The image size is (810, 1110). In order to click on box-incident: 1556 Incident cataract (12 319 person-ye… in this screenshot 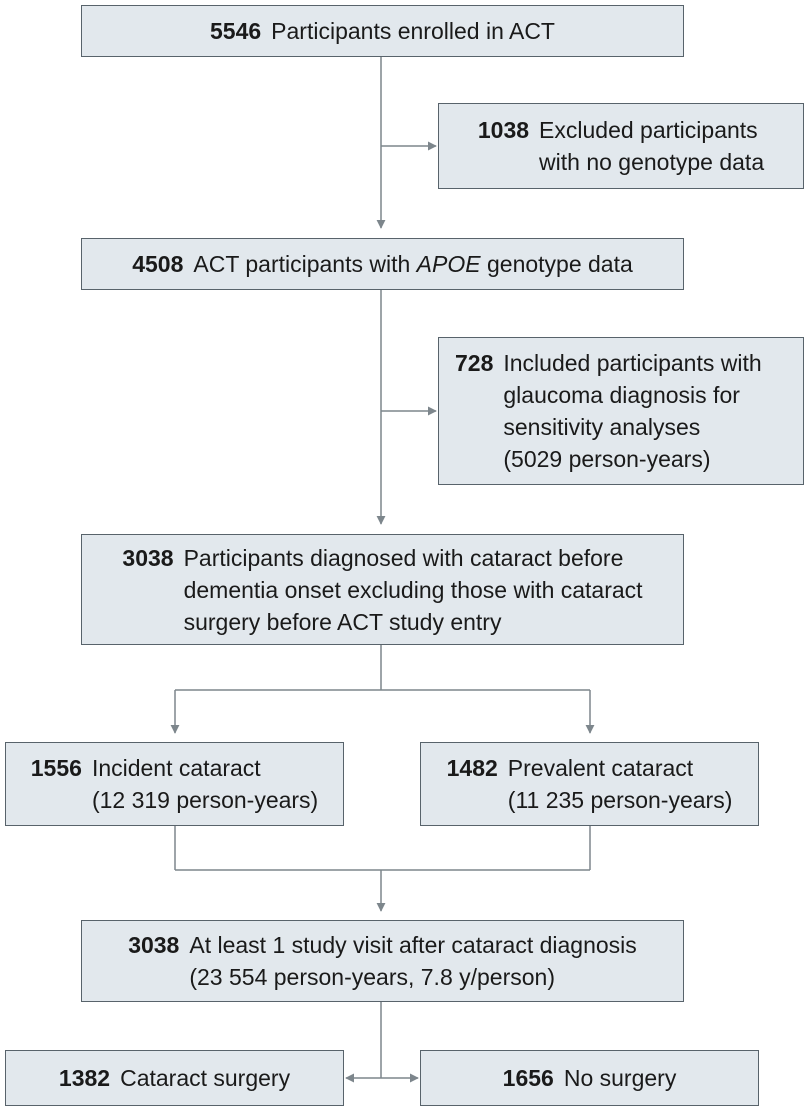, I will do `click(174, 784)`.